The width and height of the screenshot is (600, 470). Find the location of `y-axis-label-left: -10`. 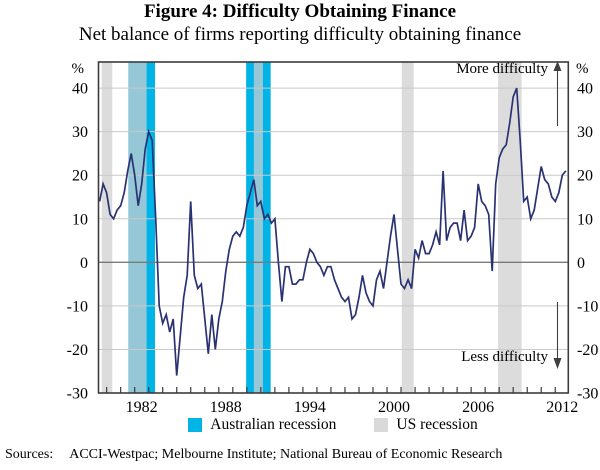

y-axis-label-left: -10 is located at coordinates (77, 306).